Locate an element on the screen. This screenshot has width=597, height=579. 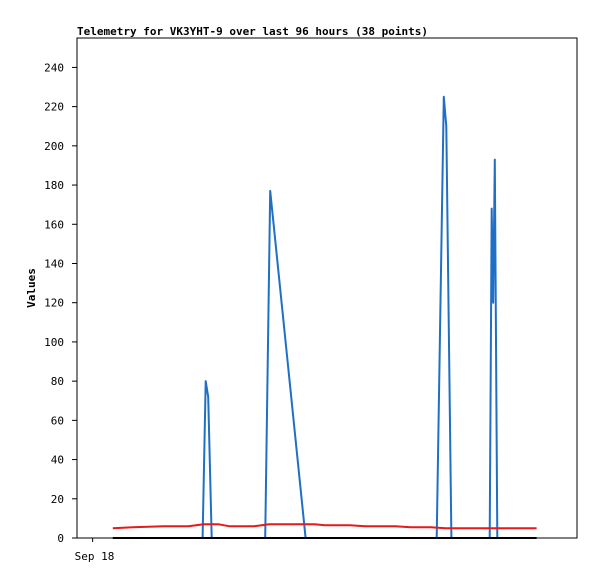
y-tick-label: 200 is located at coordinates (54, 146).